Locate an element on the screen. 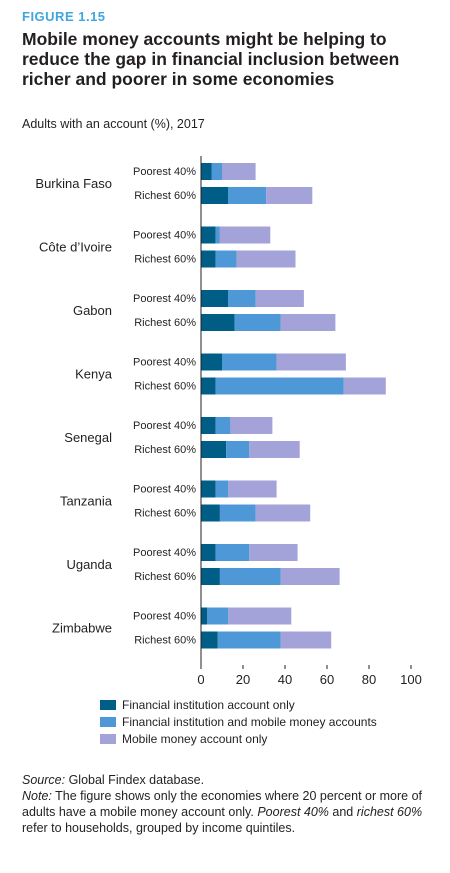 This screenshot has width=450, height=873. x-tick-label: 60 is located at coordinates (327, 679).